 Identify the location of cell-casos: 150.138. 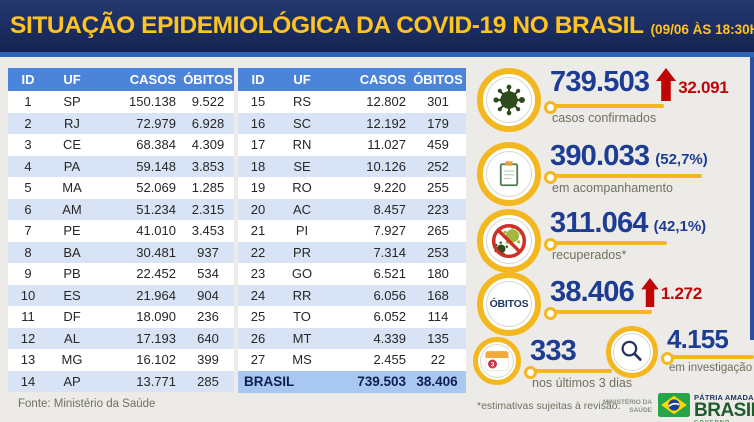
(152, 102).